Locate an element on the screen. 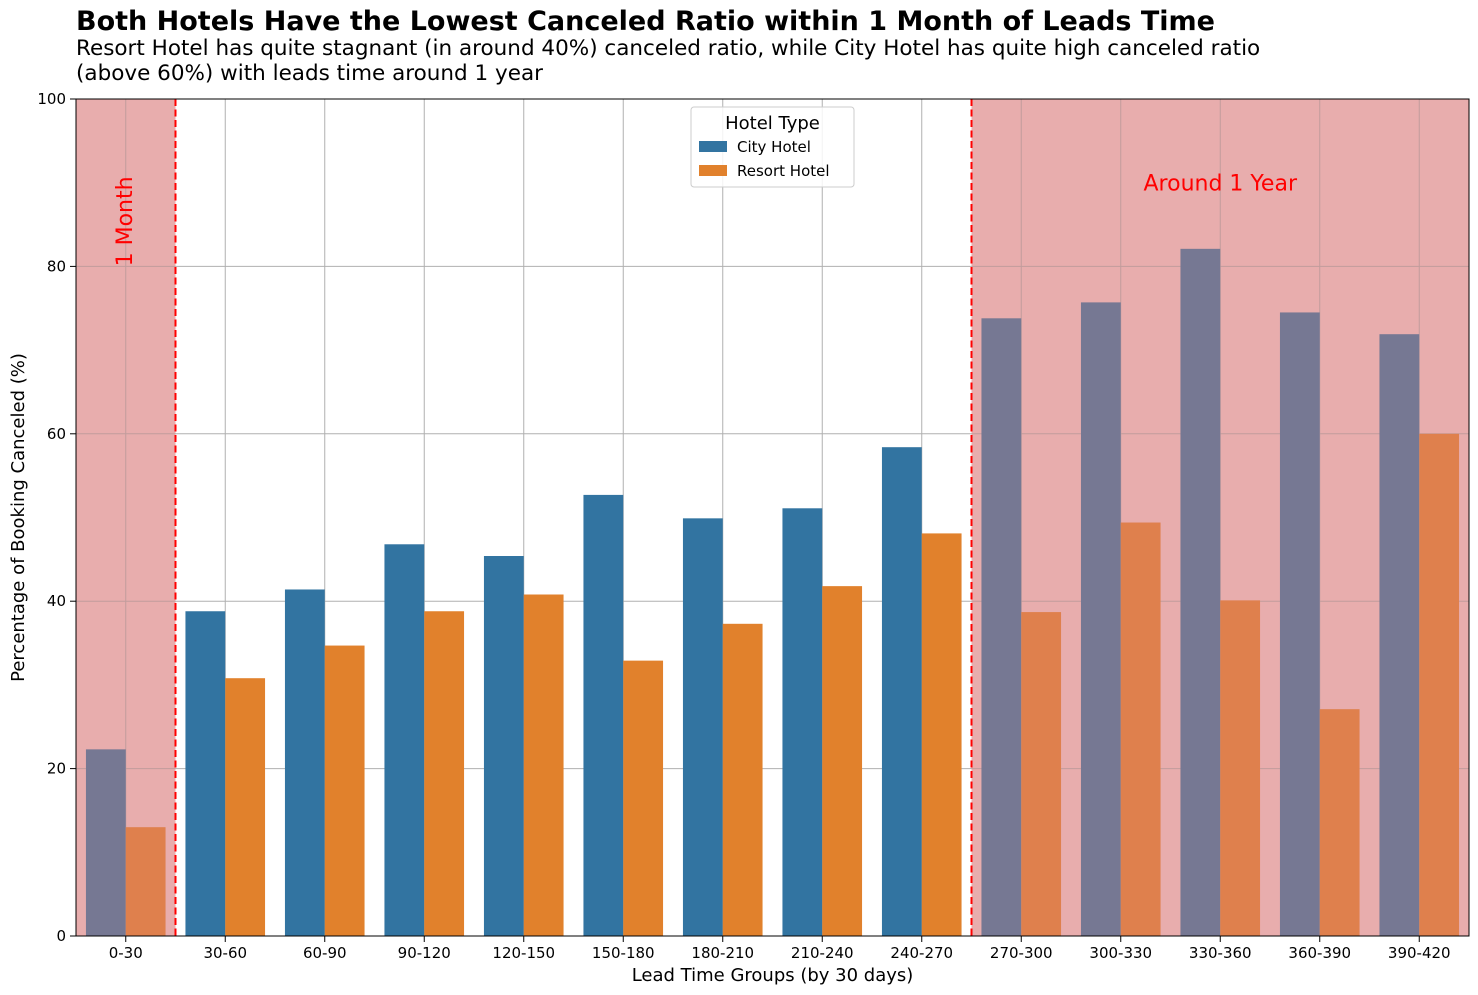 This screenshot has height=995, width=1478. x-tick-label: 0-30 is located at coordinates (126, 953).